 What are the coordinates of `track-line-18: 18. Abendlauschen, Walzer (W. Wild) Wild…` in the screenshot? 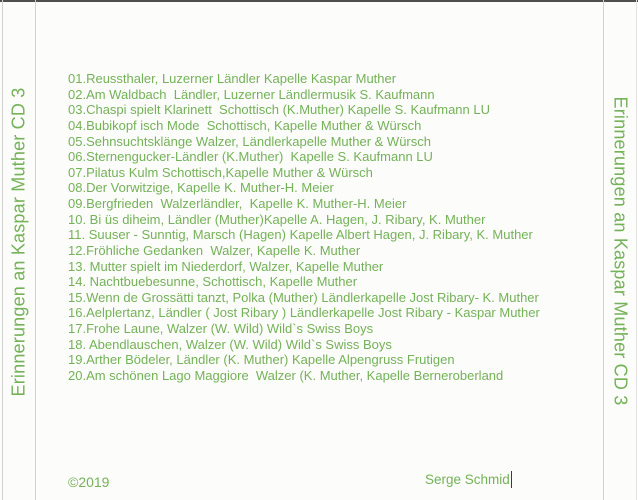 It's located at (230, 344).